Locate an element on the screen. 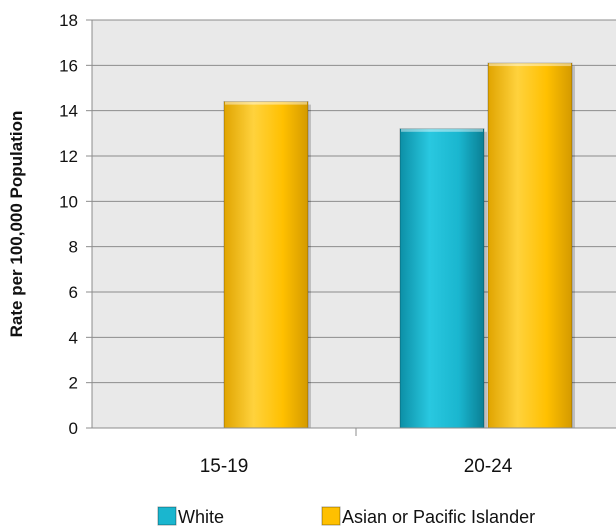  x-category-label: 15-19 is located at coordinates (224, 466).